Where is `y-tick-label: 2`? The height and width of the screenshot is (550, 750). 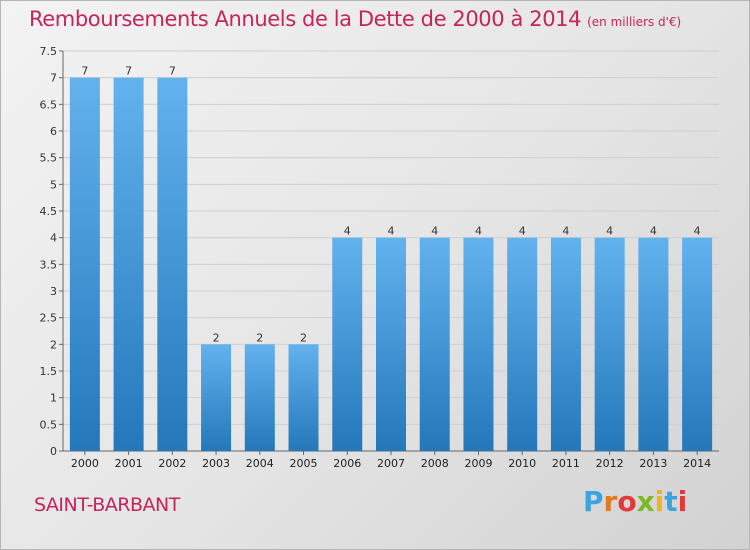
y-tick-label: 2 is located at coordinates (53, 344).